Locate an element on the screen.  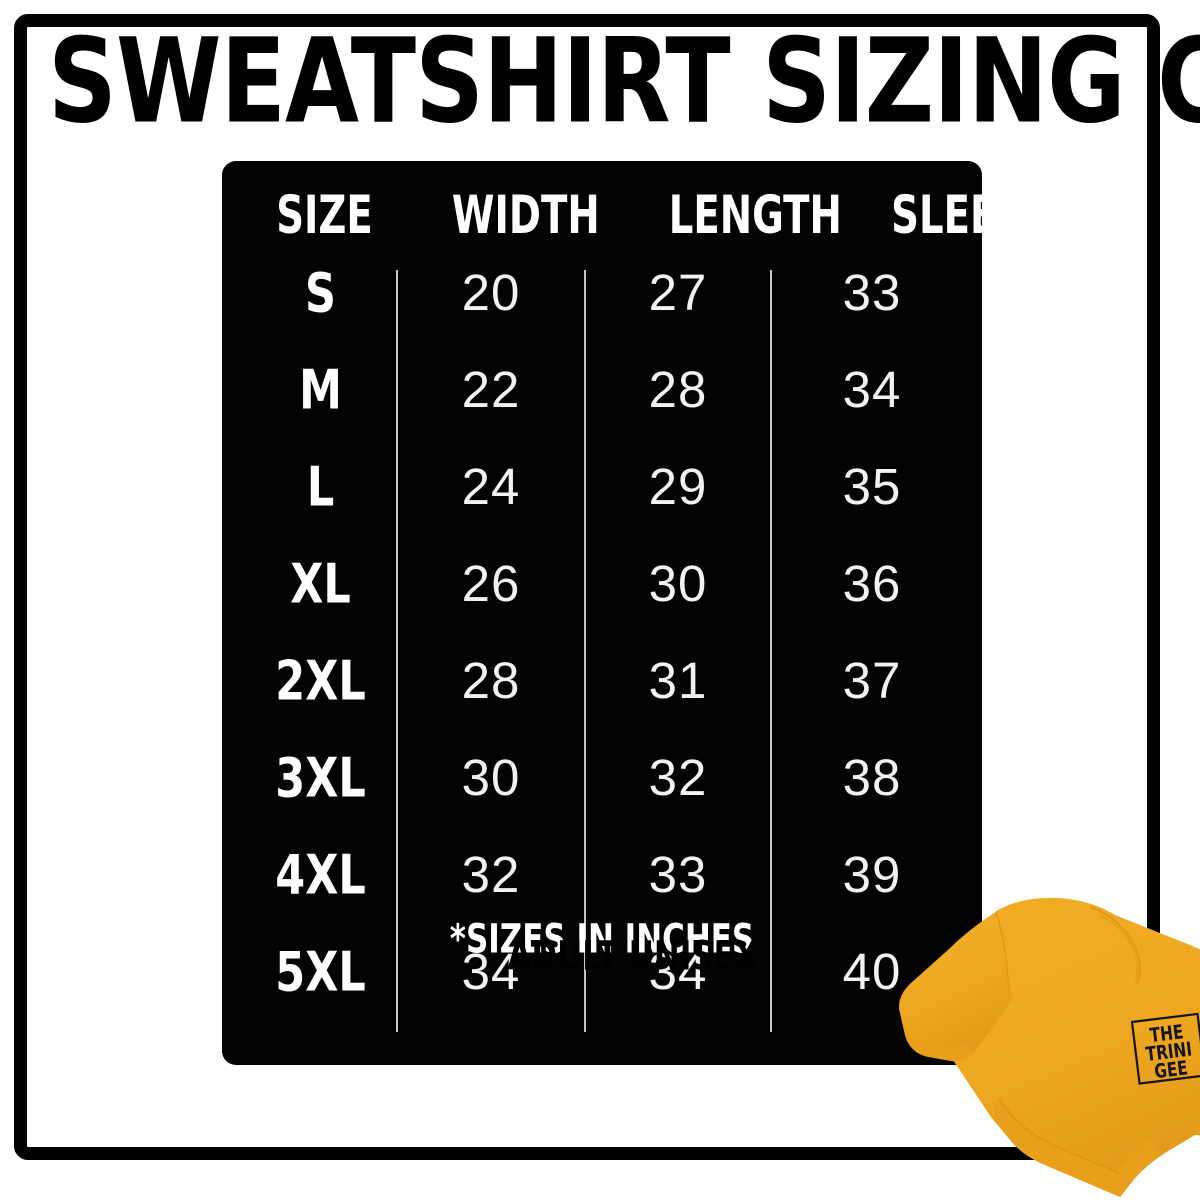
note-sizes-in-inches: *SIZES IN INCHES is located at coordinates (602, 939).